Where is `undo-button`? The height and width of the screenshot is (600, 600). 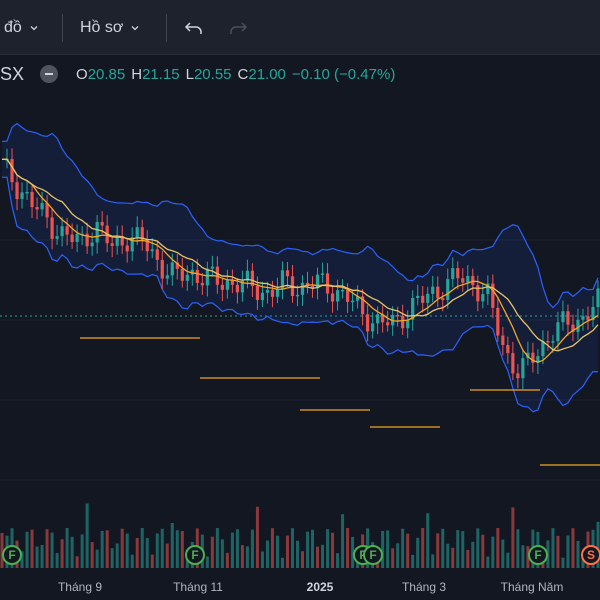
undo-button is located at coordinates (194, 28).